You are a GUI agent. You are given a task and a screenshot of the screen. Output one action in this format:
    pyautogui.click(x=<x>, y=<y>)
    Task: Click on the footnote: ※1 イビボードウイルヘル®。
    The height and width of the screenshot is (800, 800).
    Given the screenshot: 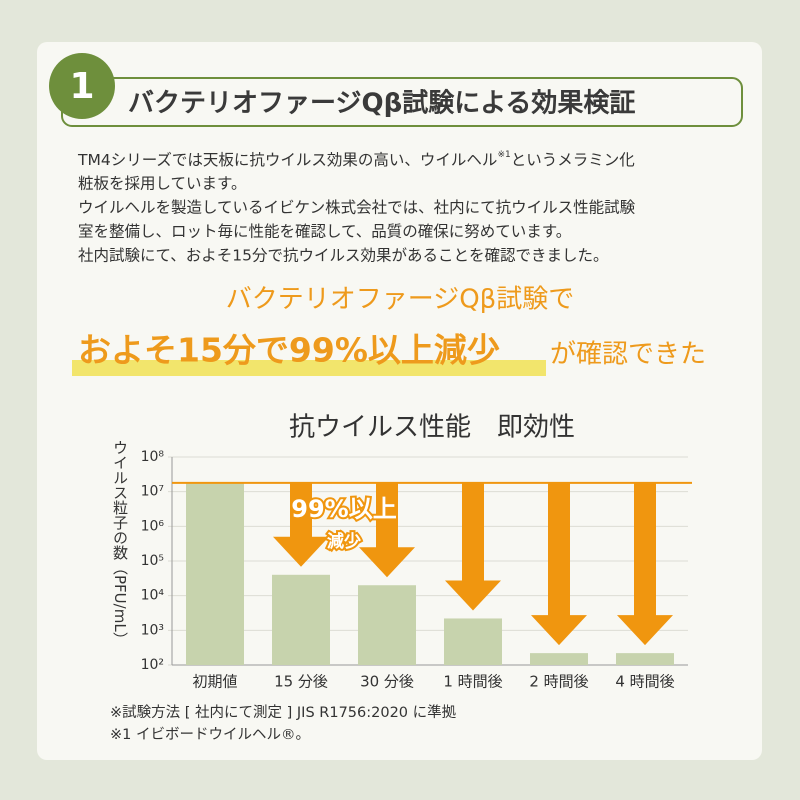 What is the action you would take?
    pyautogui.click(x=210, y=734)
    